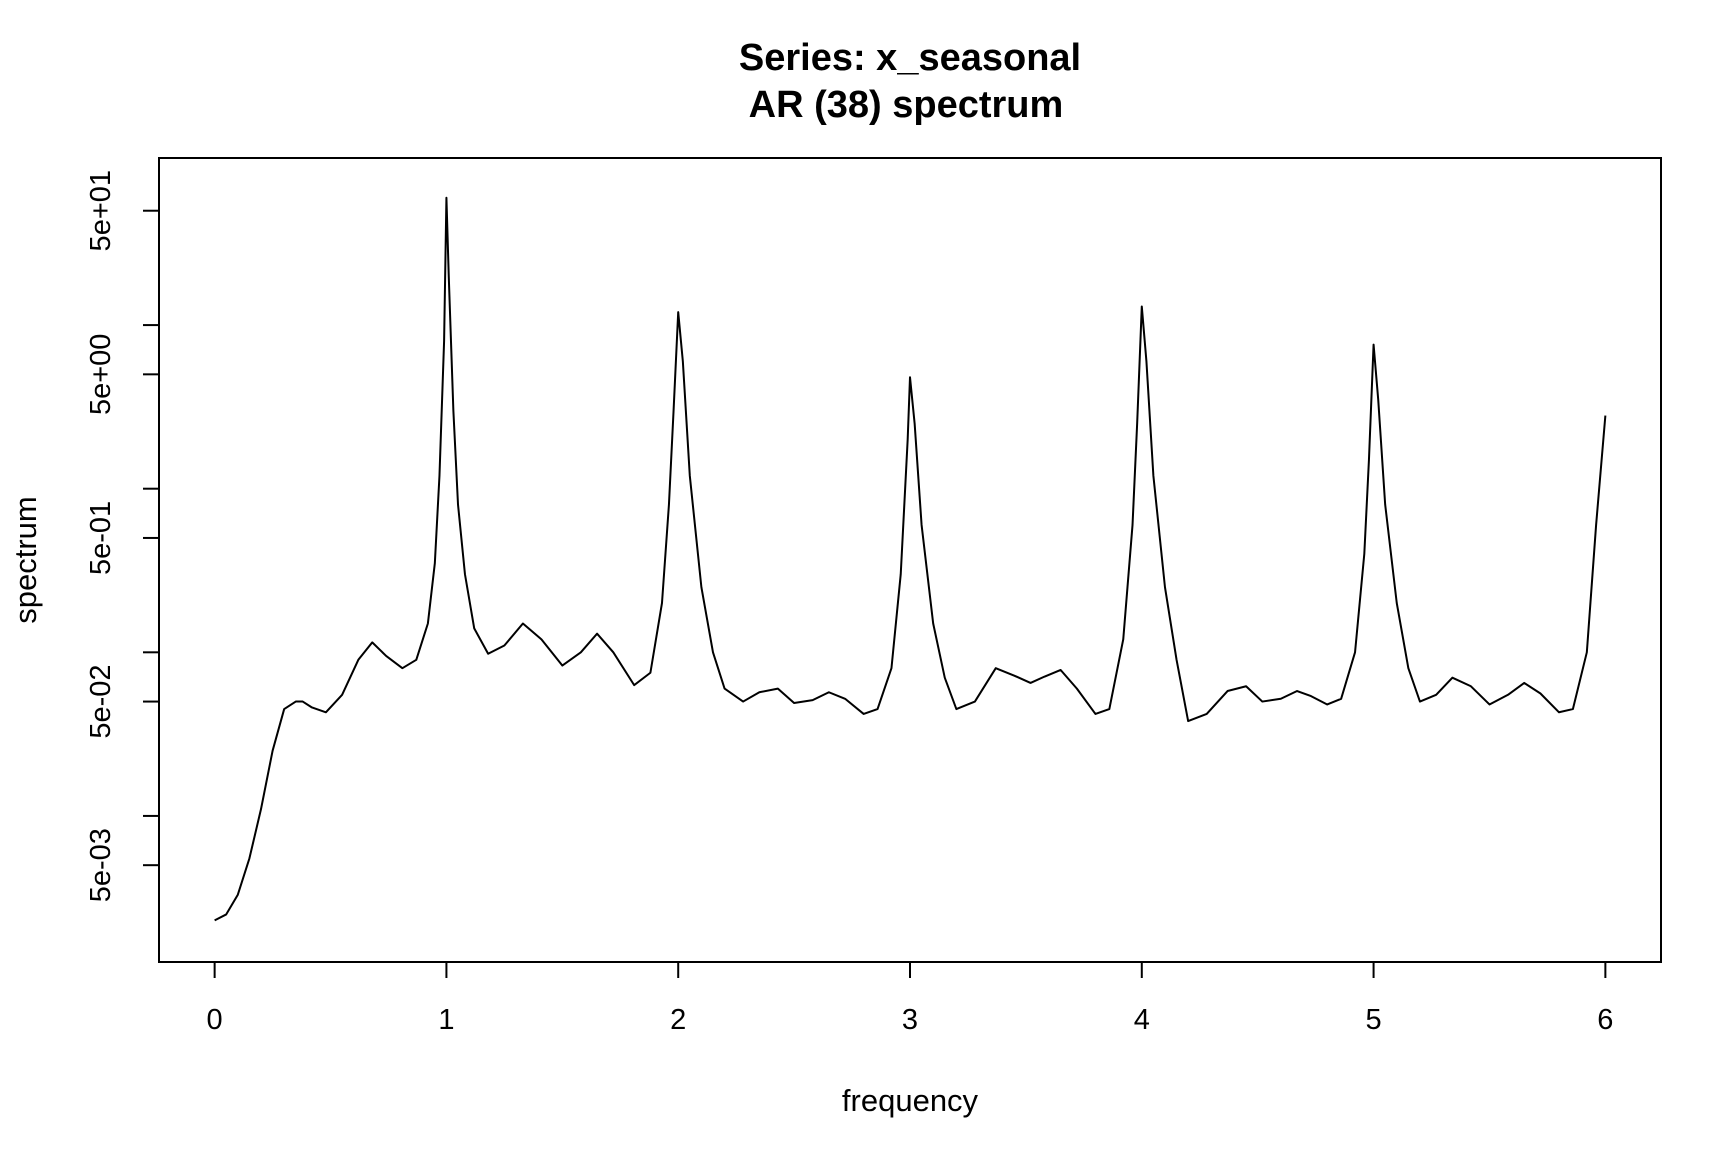 The image size is (1728, 1152). Describe the element at coordinates (101, 374) in the screenshot. I see `y-tick-label: 5e+00` at that location.